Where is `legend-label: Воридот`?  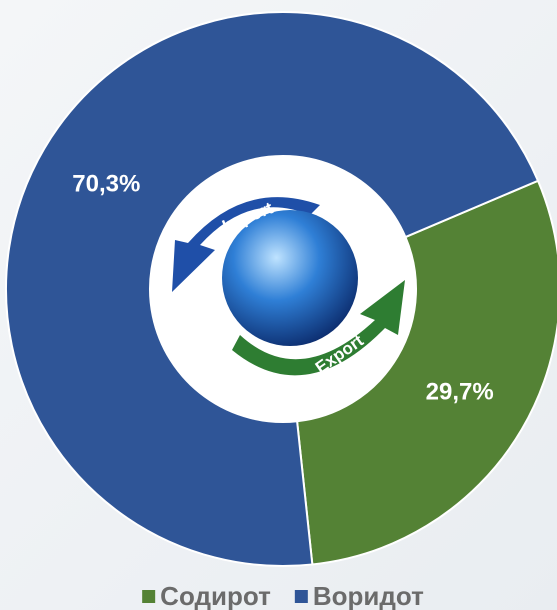 legend-label: Воридот is located at coordinates (368, 595).